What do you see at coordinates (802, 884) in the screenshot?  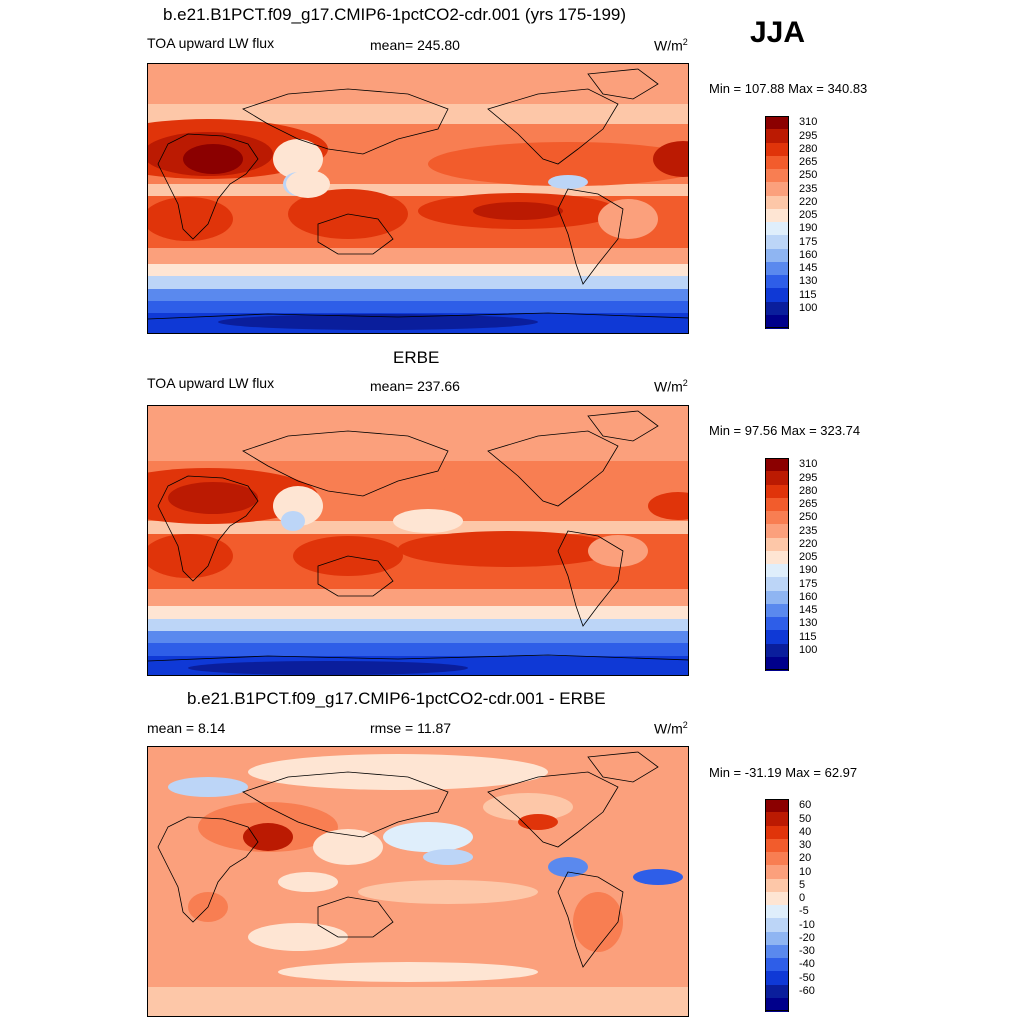 I see `colorbar-tick-label: 5` at bounding box center [802, 884].